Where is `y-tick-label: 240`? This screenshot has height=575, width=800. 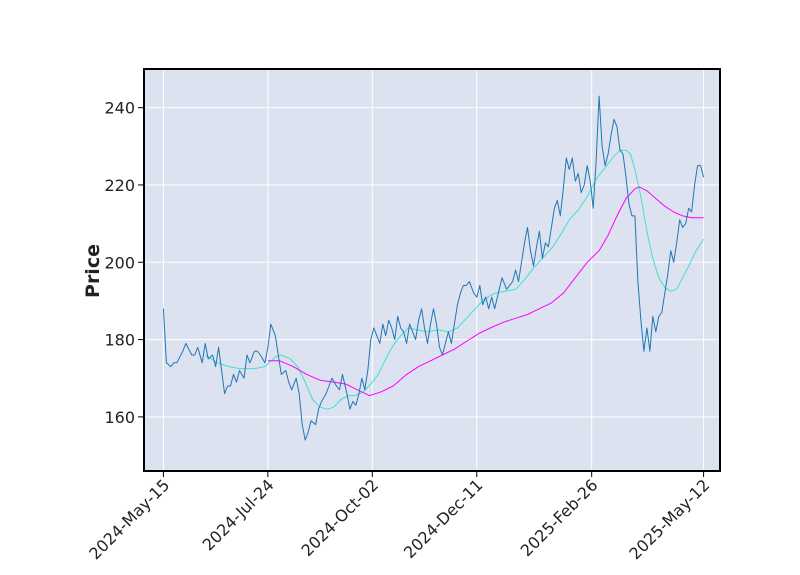 y-tick-label: 240 is located at coordinates (119, 108).